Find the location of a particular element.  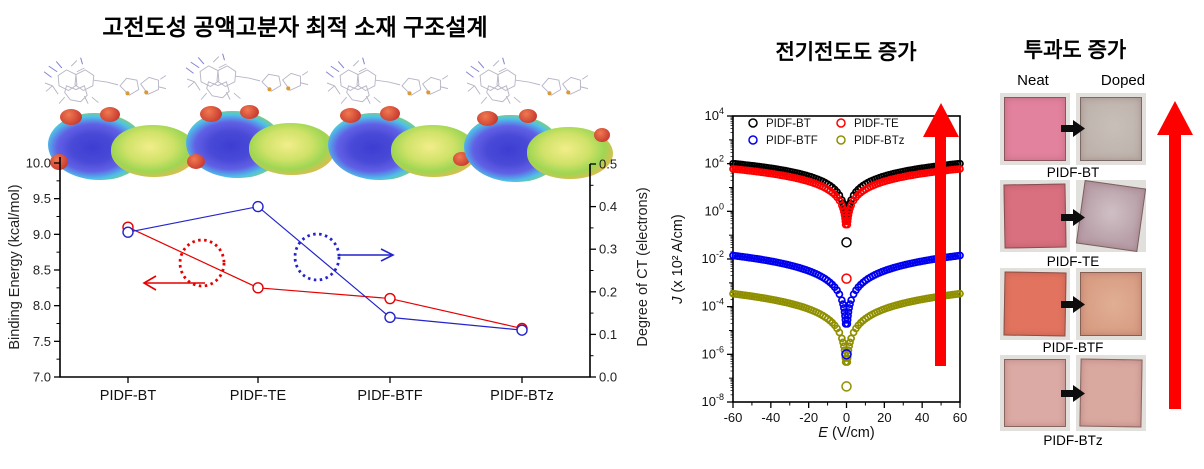

svg-text: 10⁴ is located at coordinates (714, 114).